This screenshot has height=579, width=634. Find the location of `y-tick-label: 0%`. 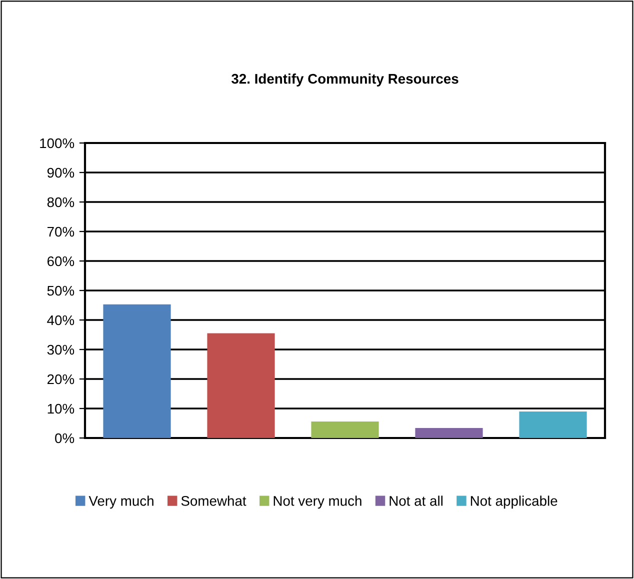

y-tick-label: 0% is located at coordinates (64, 438).